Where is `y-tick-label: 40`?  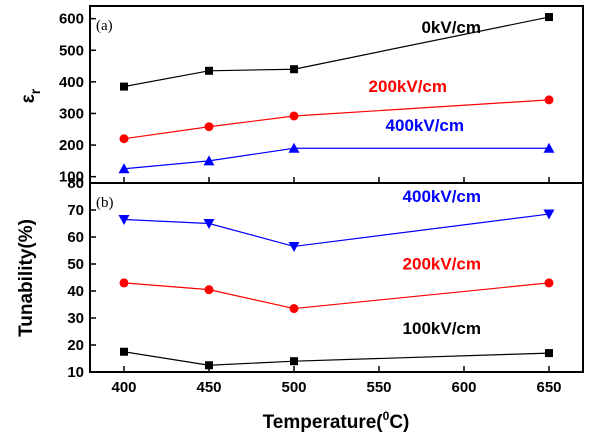 y-tick-label: 40 is located at coordinates (75, 291).